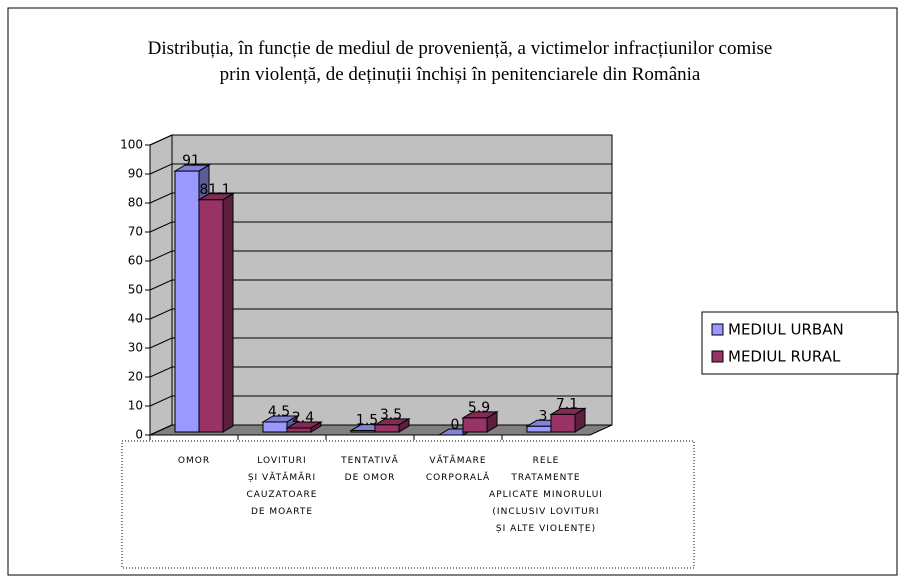 This screenshot has height=582, width=906. I want to click on data-label: 5.9, so click(479, 408).